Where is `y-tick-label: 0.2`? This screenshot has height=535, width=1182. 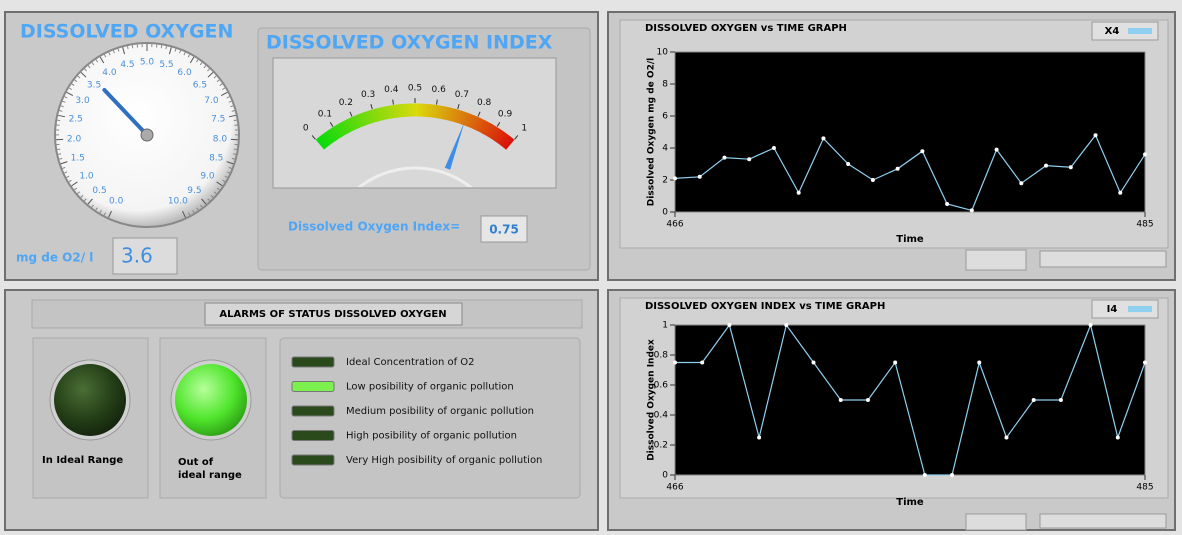 y-tick-label: 0.2 is located at coordinates (661, 446).